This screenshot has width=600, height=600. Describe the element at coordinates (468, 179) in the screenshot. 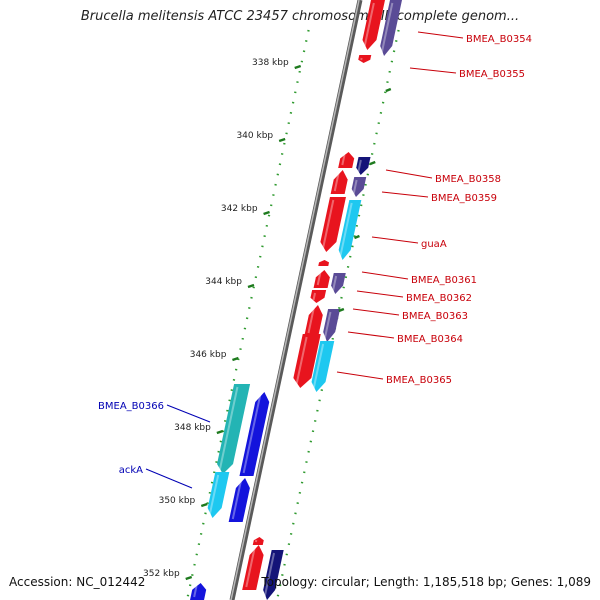

I see `gene-label: BMEA_B0358` at that location.